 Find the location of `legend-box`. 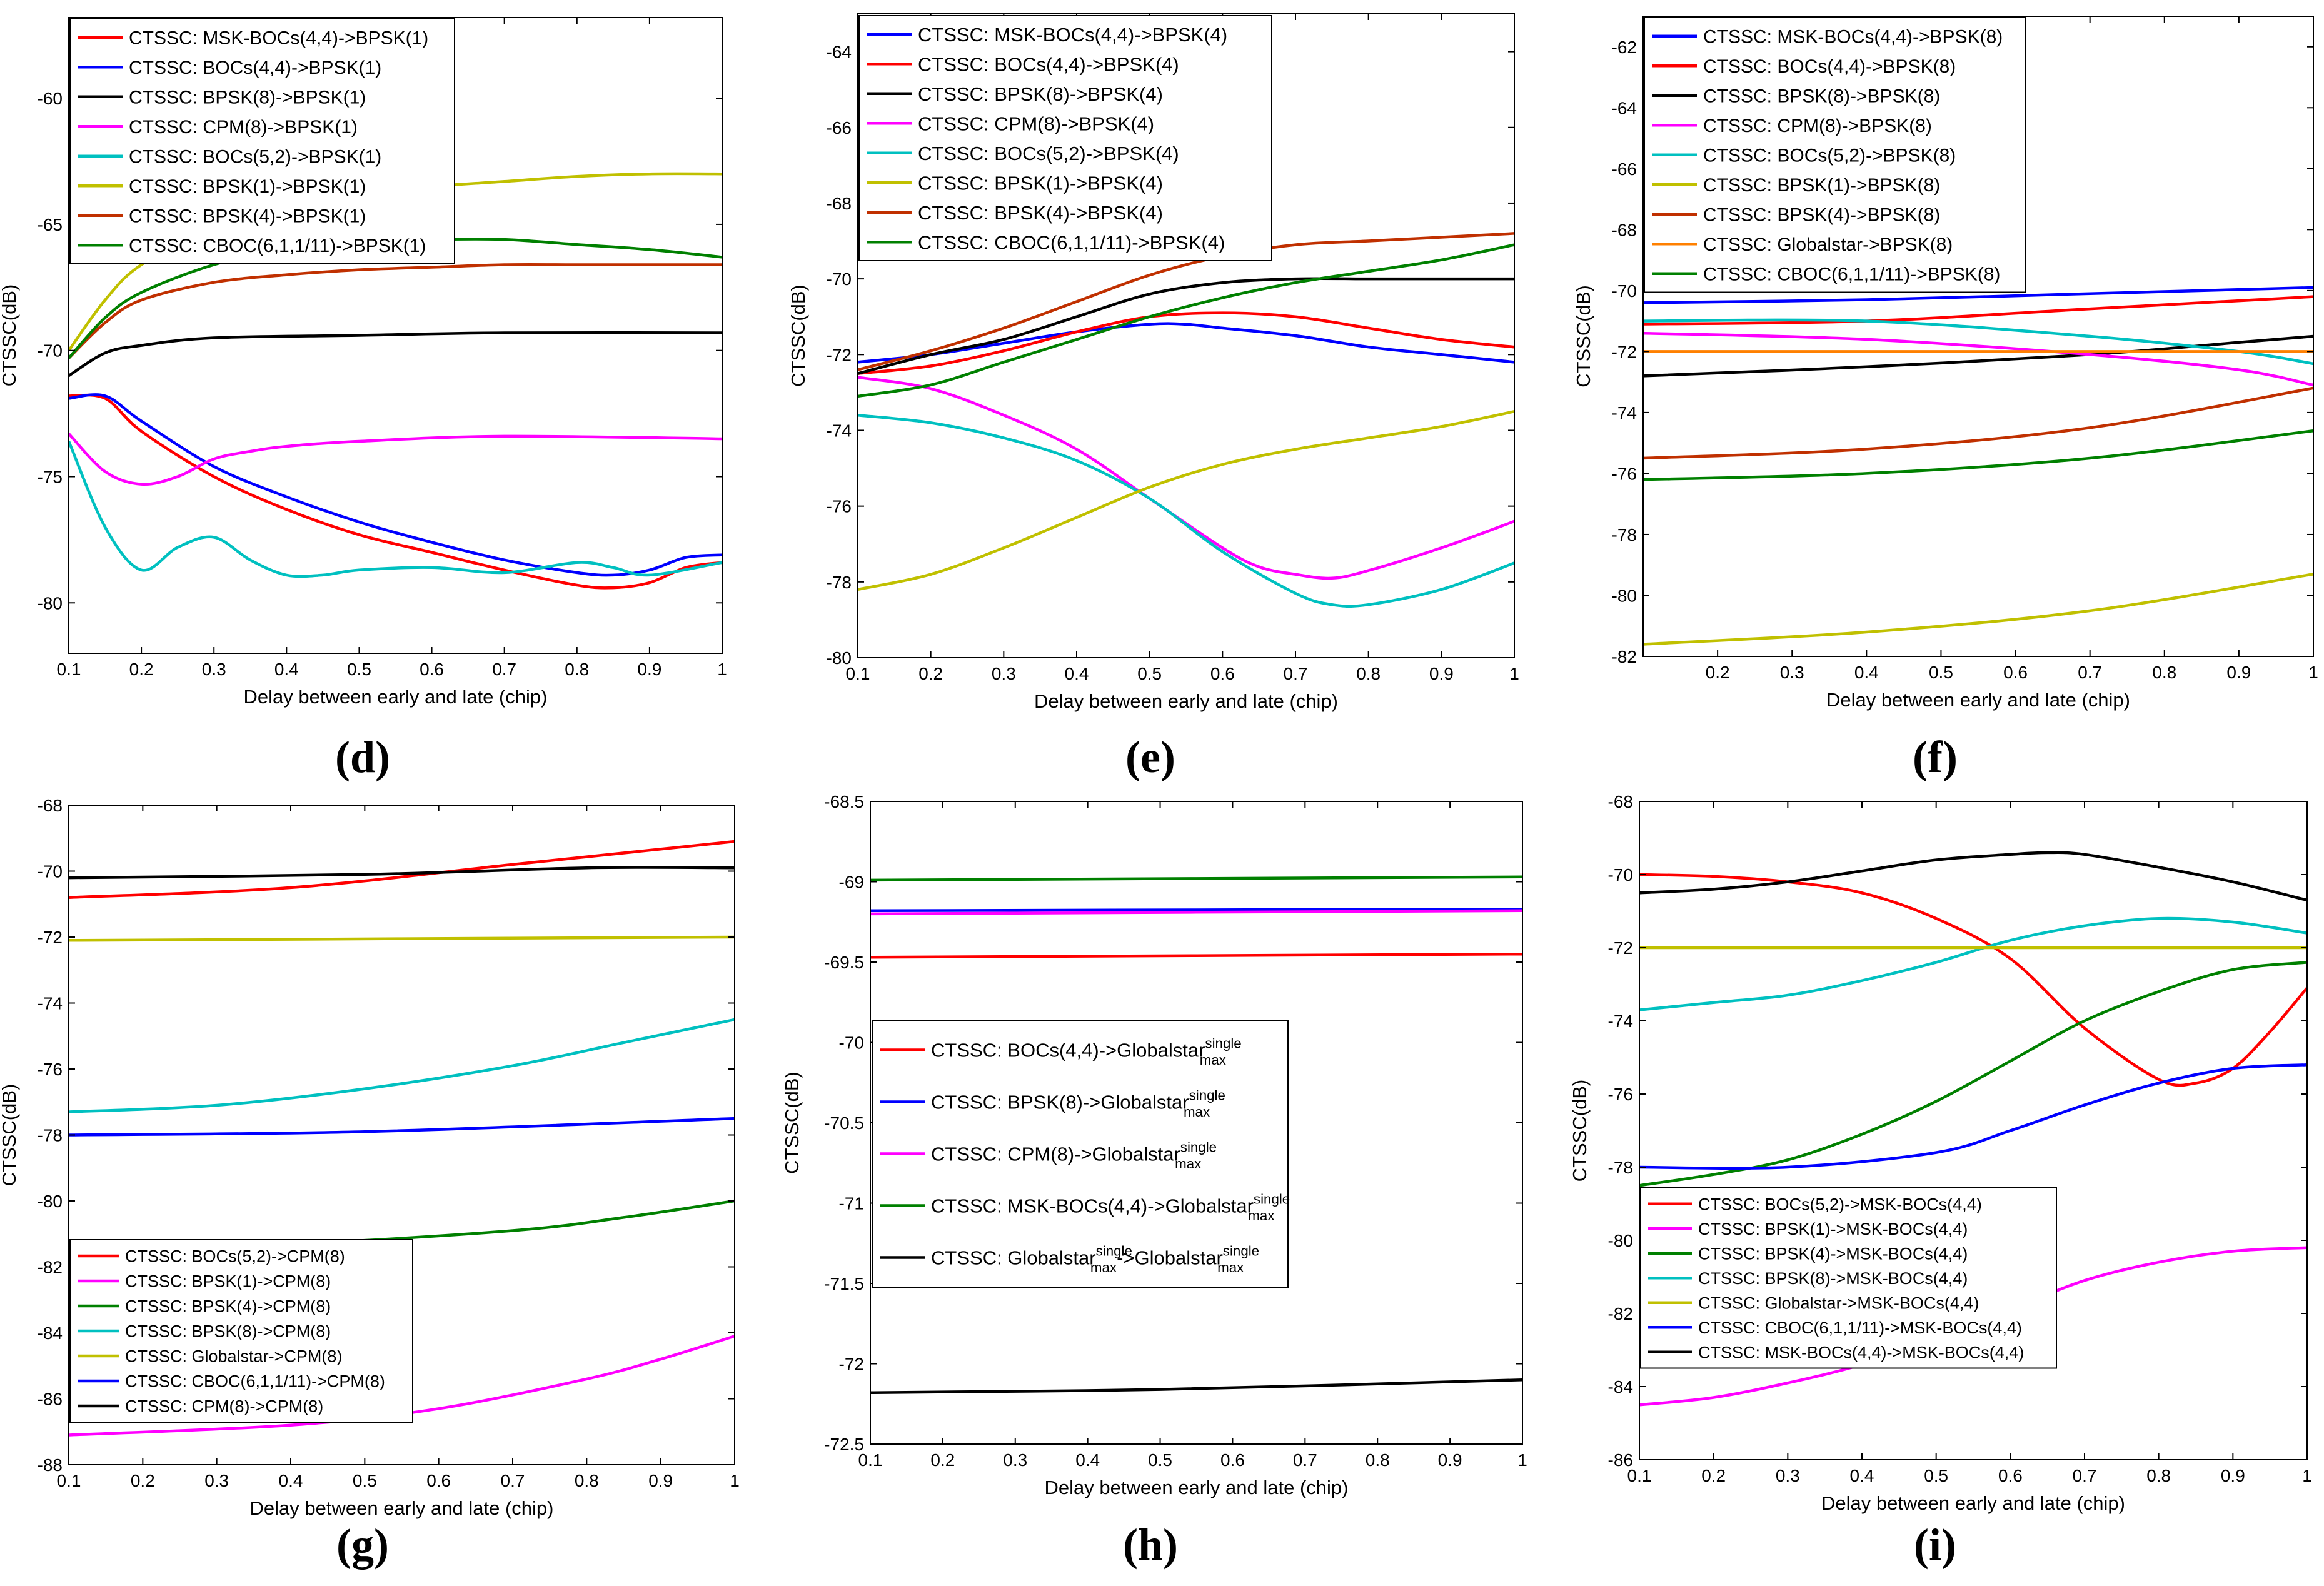

legend-box is located at coordinates (1835, 155).